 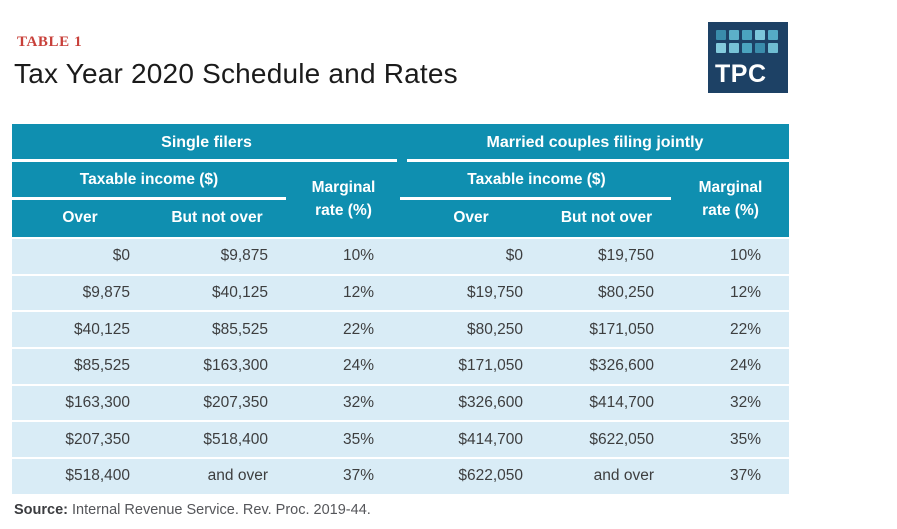 I want to click on cell-married-rate: 22%, so click(x=745, y=329).